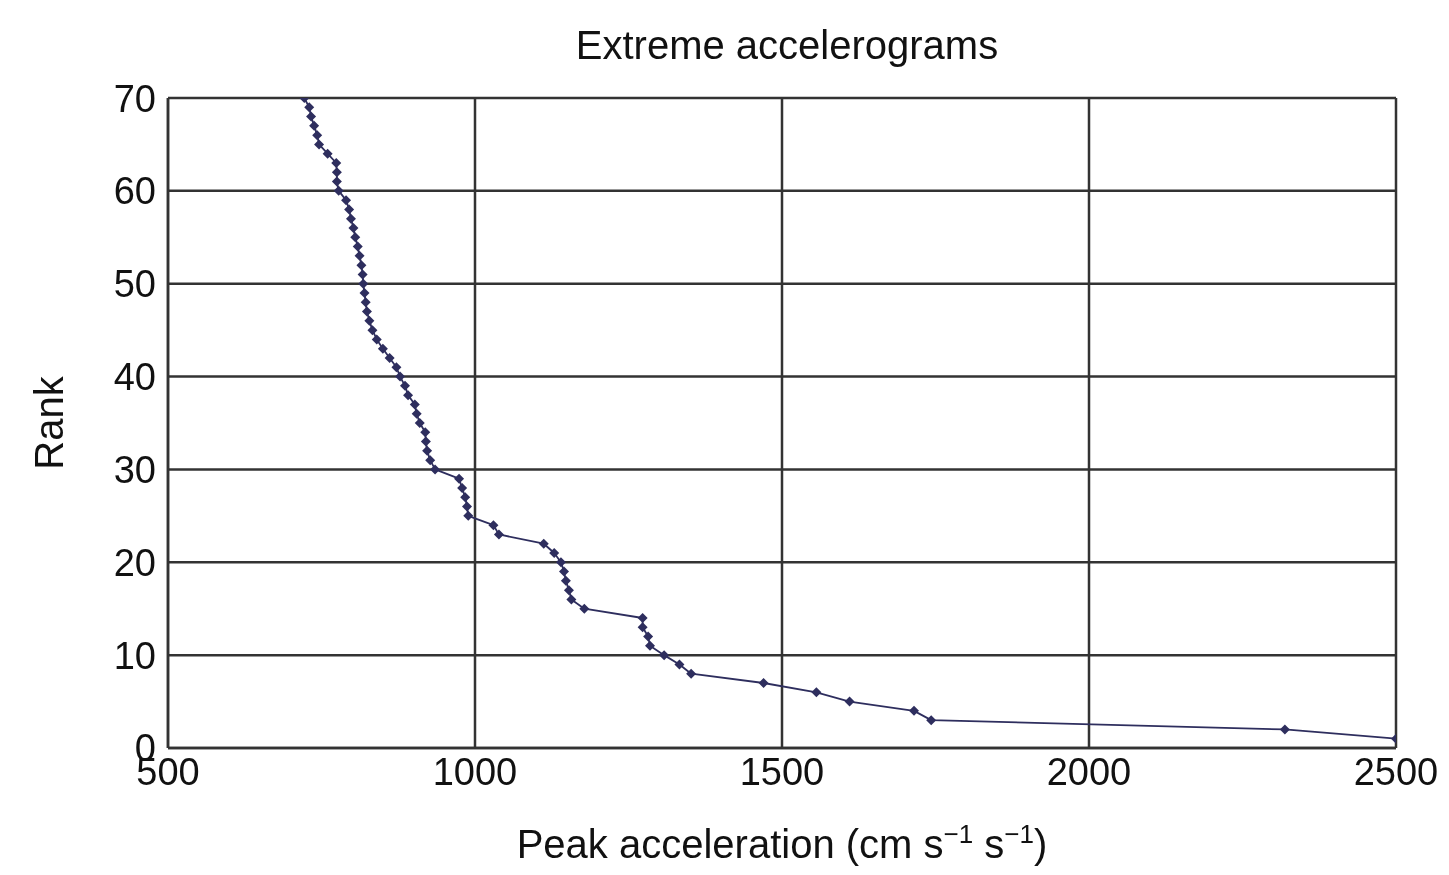 The width and height of the screenshot is (1449, 875). What do you see at coordinates (134, 562) in the screenshot?
I see `y-tick-label: 20` at bounding box center [134, 562].